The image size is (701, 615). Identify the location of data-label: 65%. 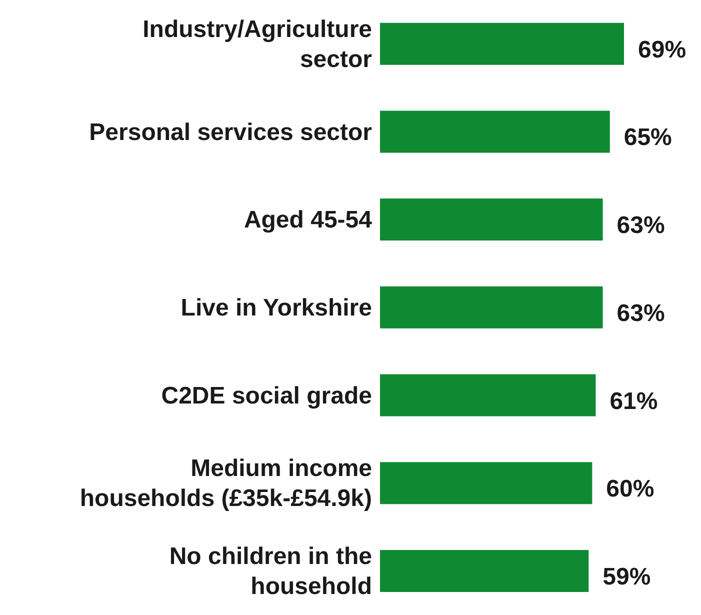
(648, 138).